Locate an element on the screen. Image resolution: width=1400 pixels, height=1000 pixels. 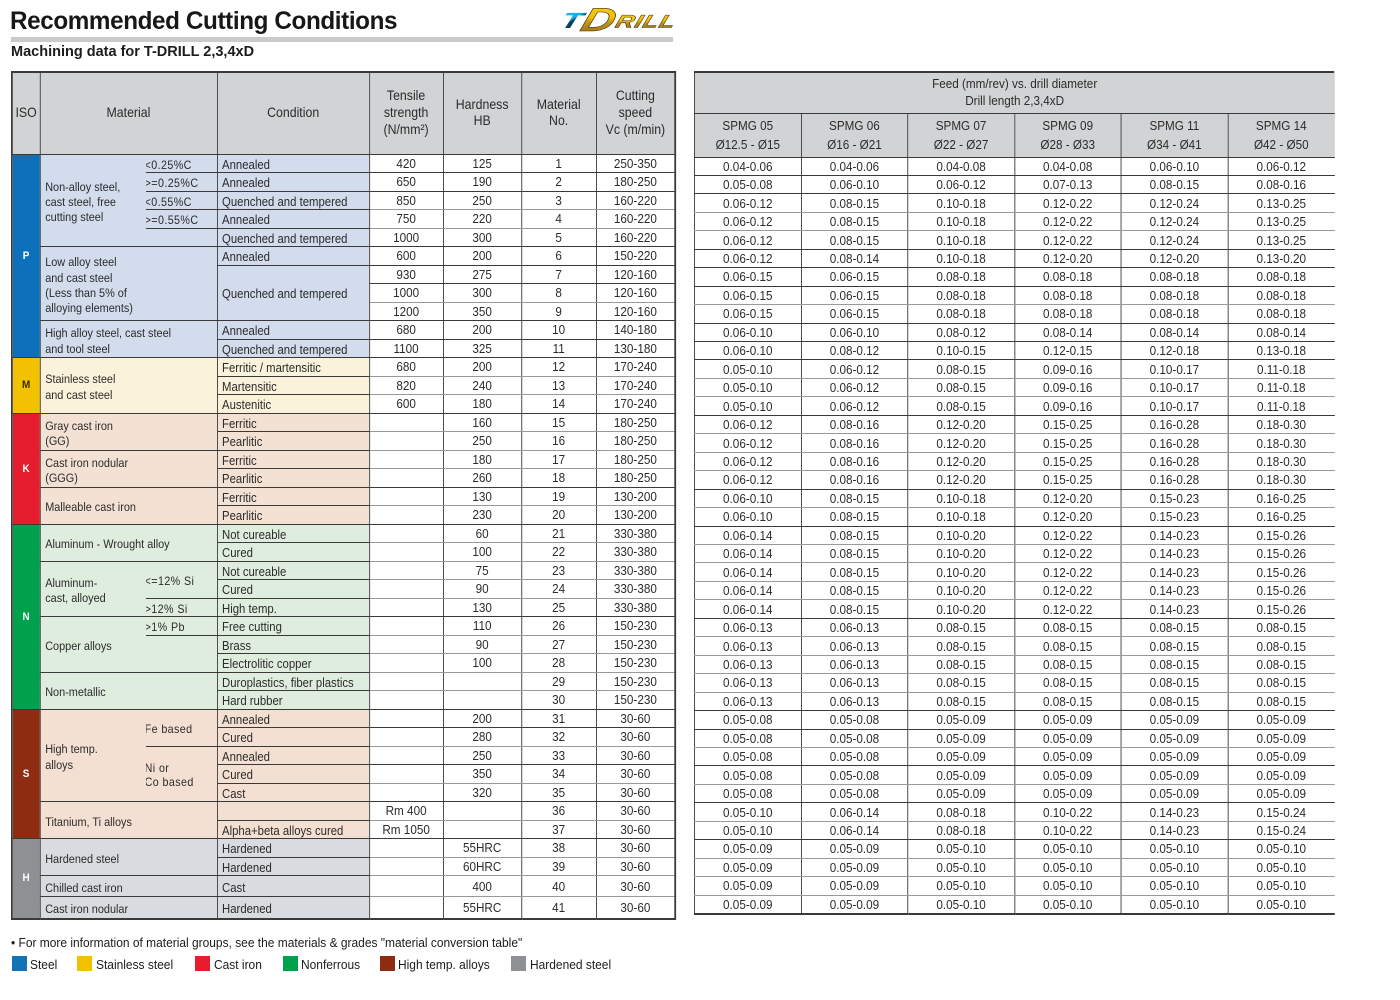
svg-text: RILL is located at coordinates (646, 22).